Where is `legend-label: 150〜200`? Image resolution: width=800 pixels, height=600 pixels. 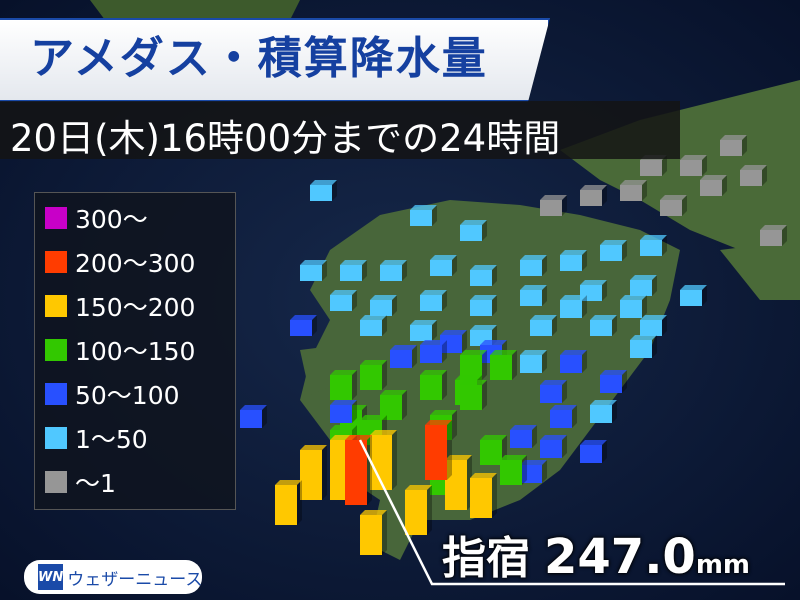 legend-label: 150〜200 is located at coordinates (135, 307).